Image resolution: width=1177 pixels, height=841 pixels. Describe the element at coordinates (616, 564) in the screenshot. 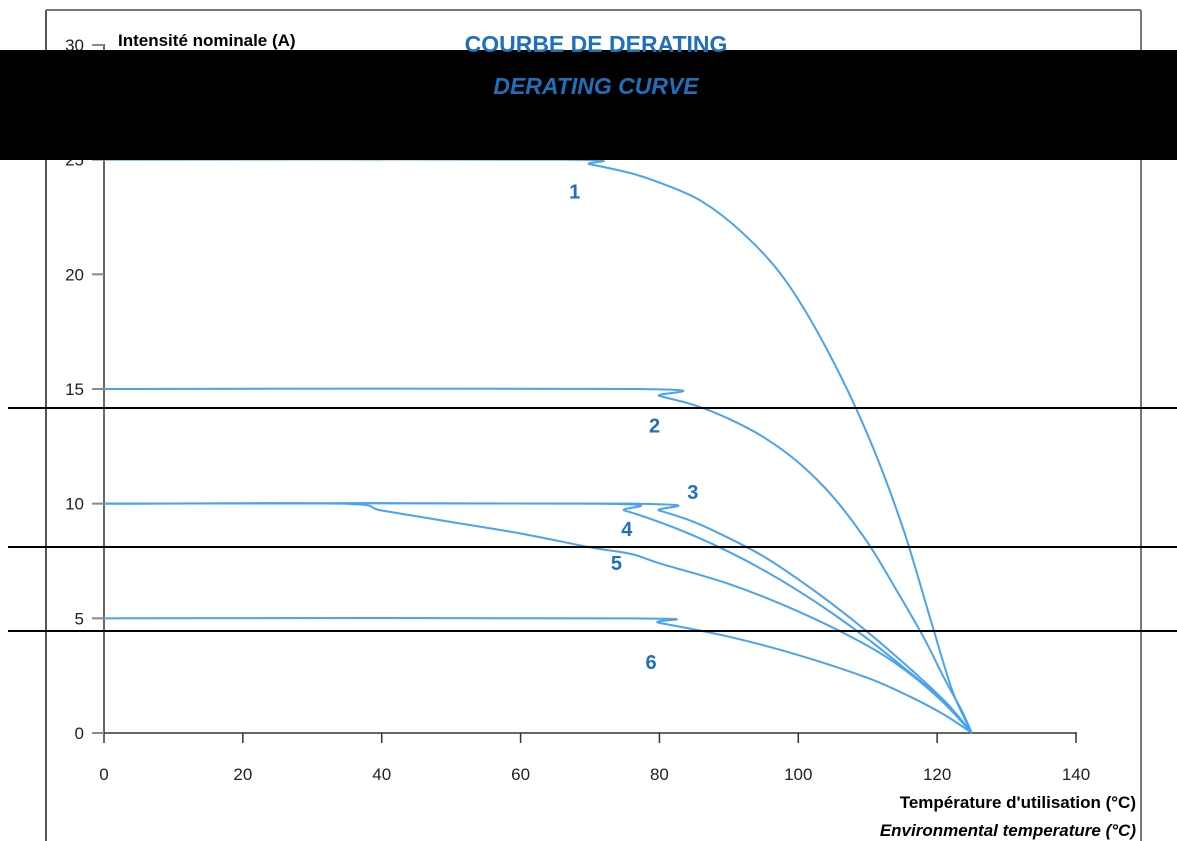

I see `curve-label-5: 5` at that location.